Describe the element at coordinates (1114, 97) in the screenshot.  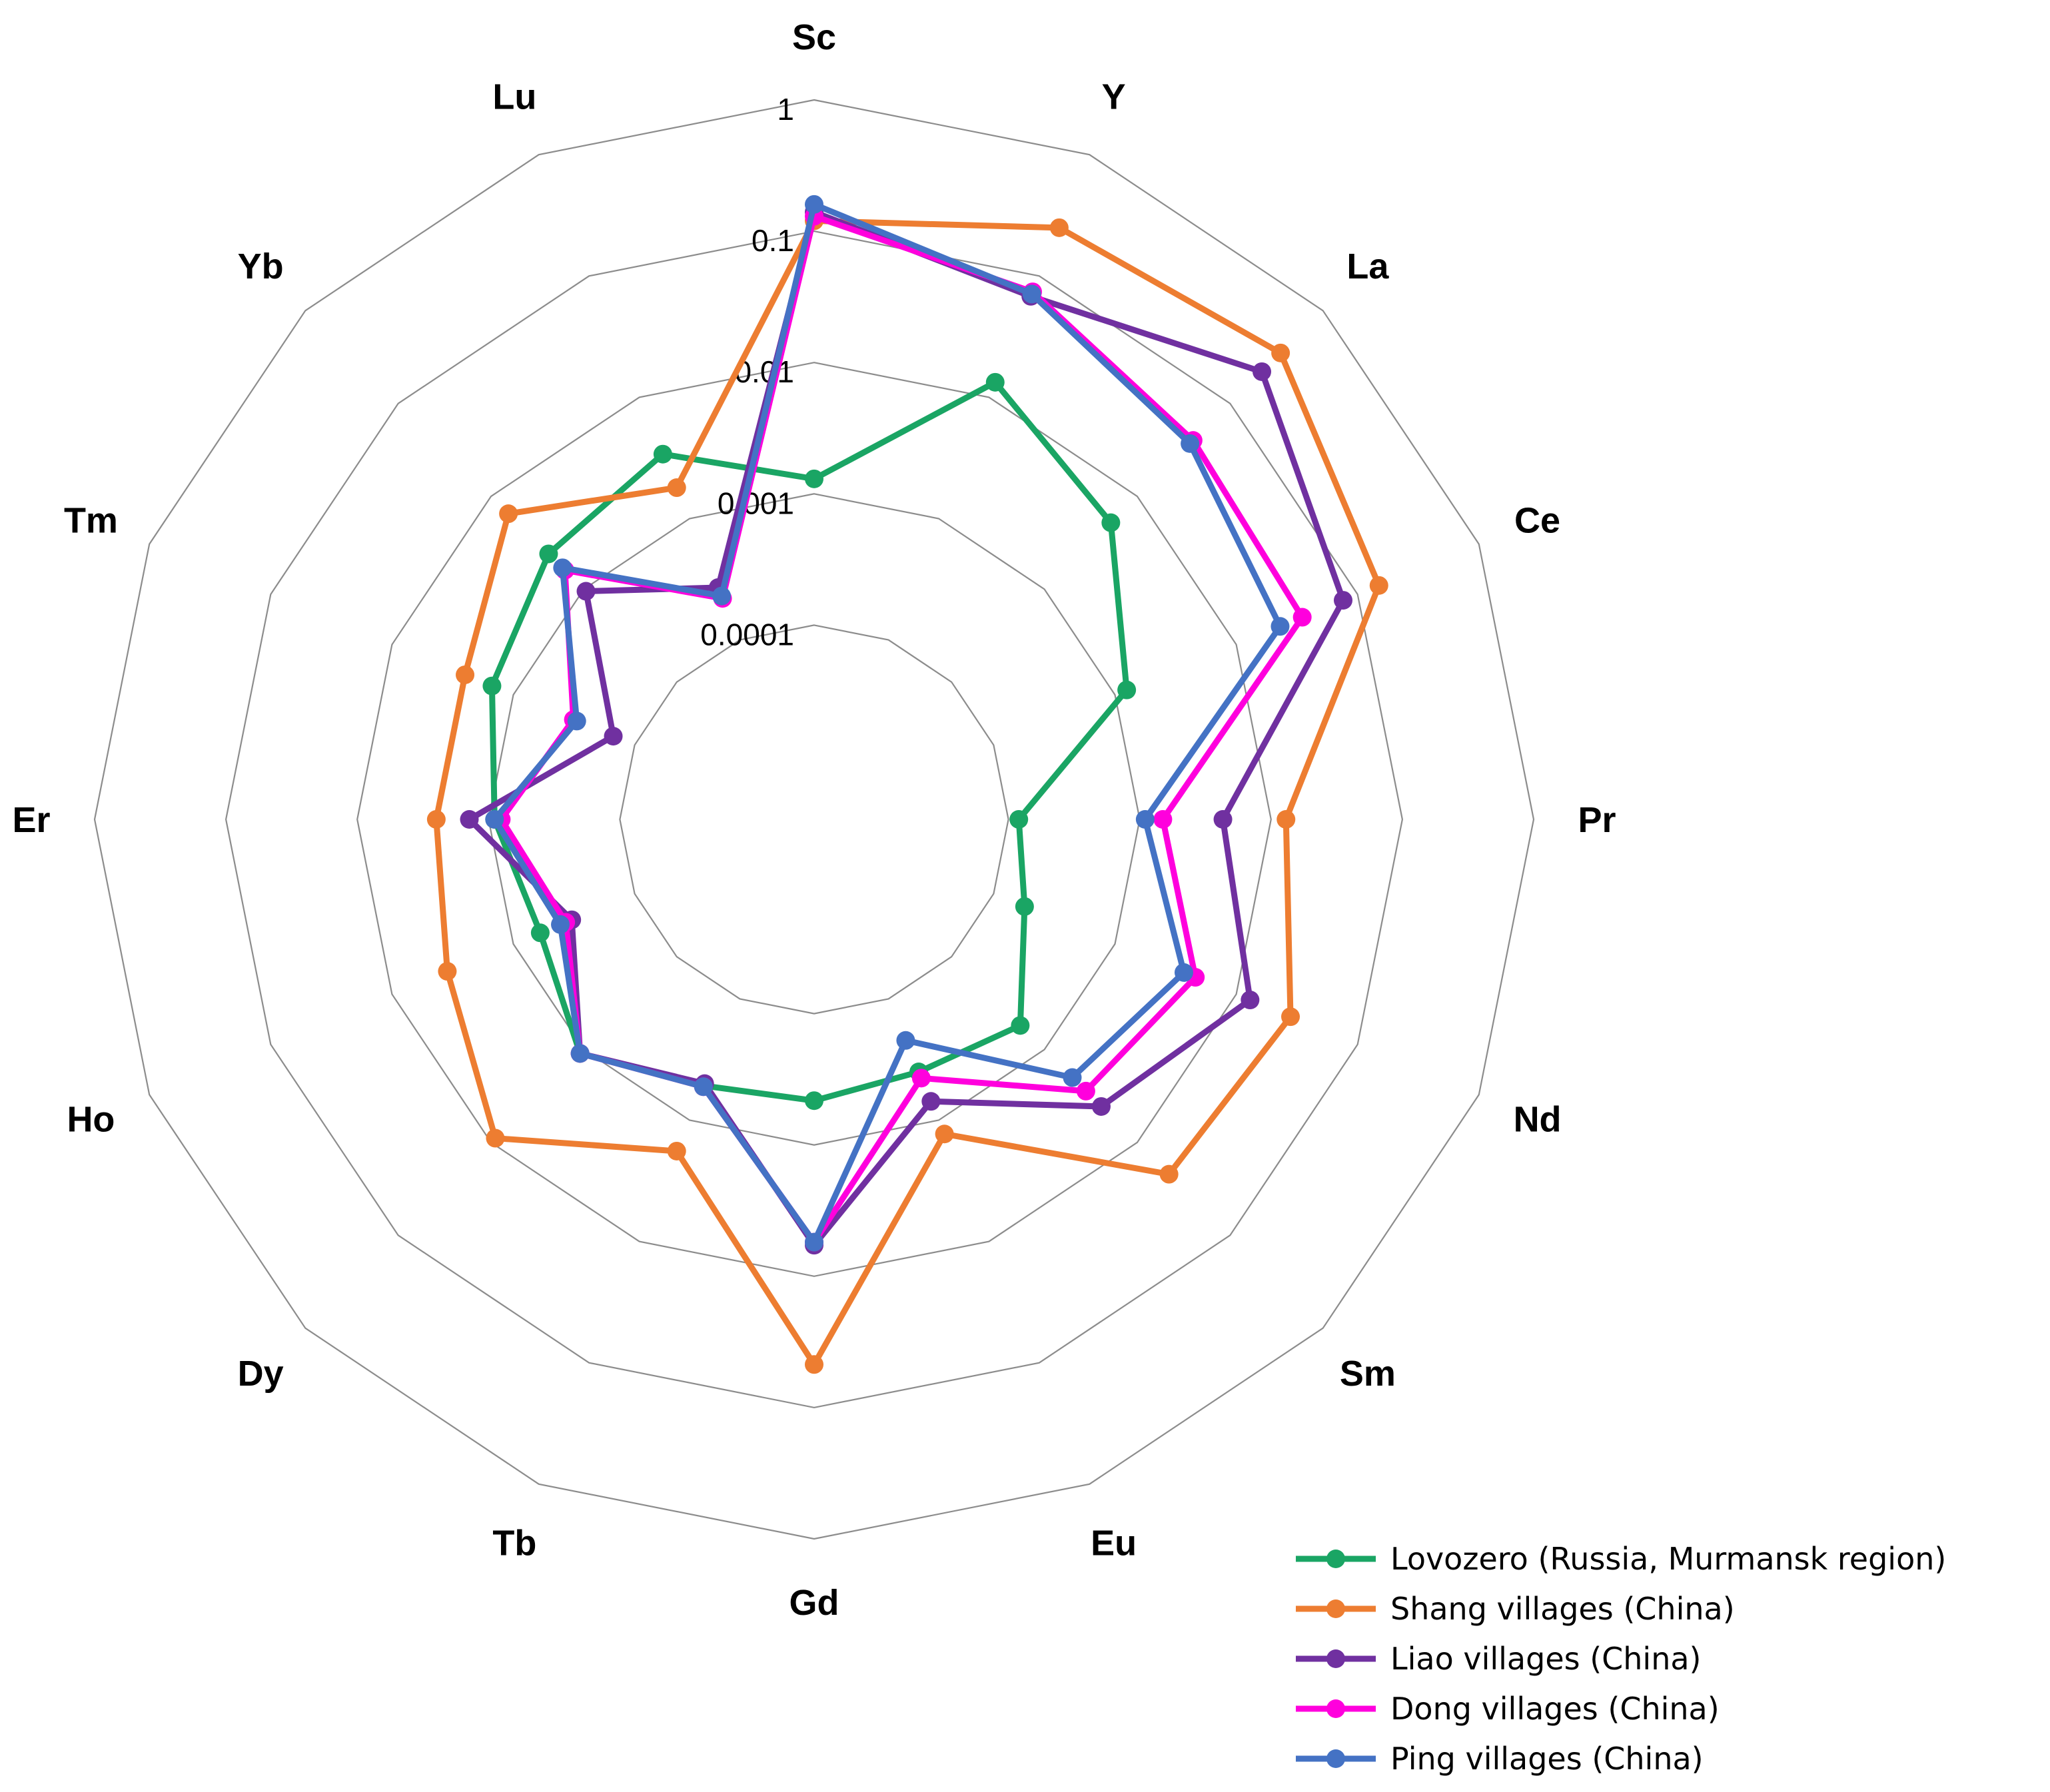
I see `category-label: Y` at that location.